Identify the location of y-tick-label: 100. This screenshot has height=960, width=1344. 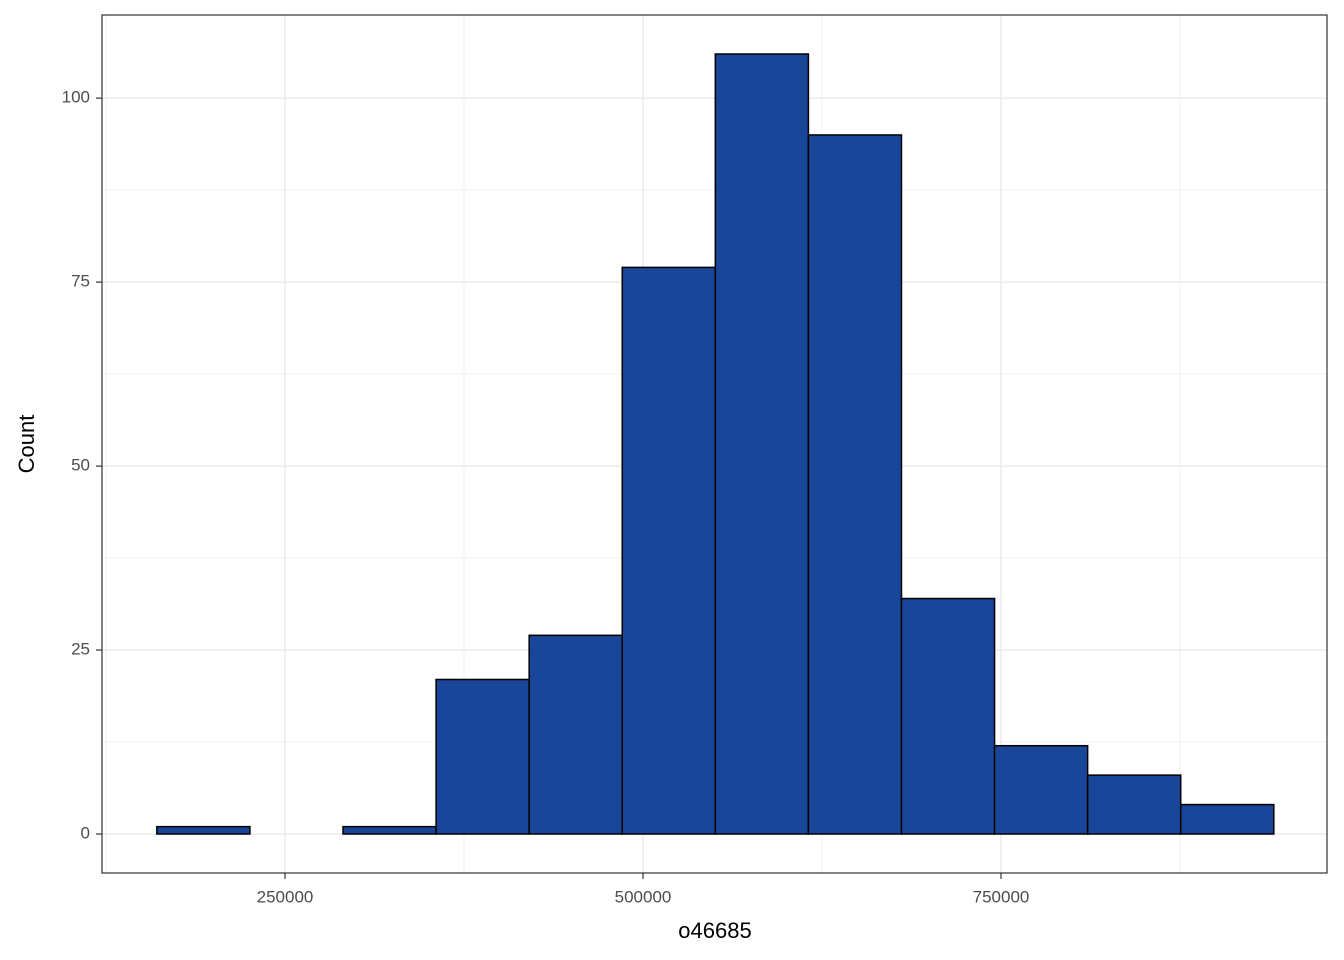
(76, 97).